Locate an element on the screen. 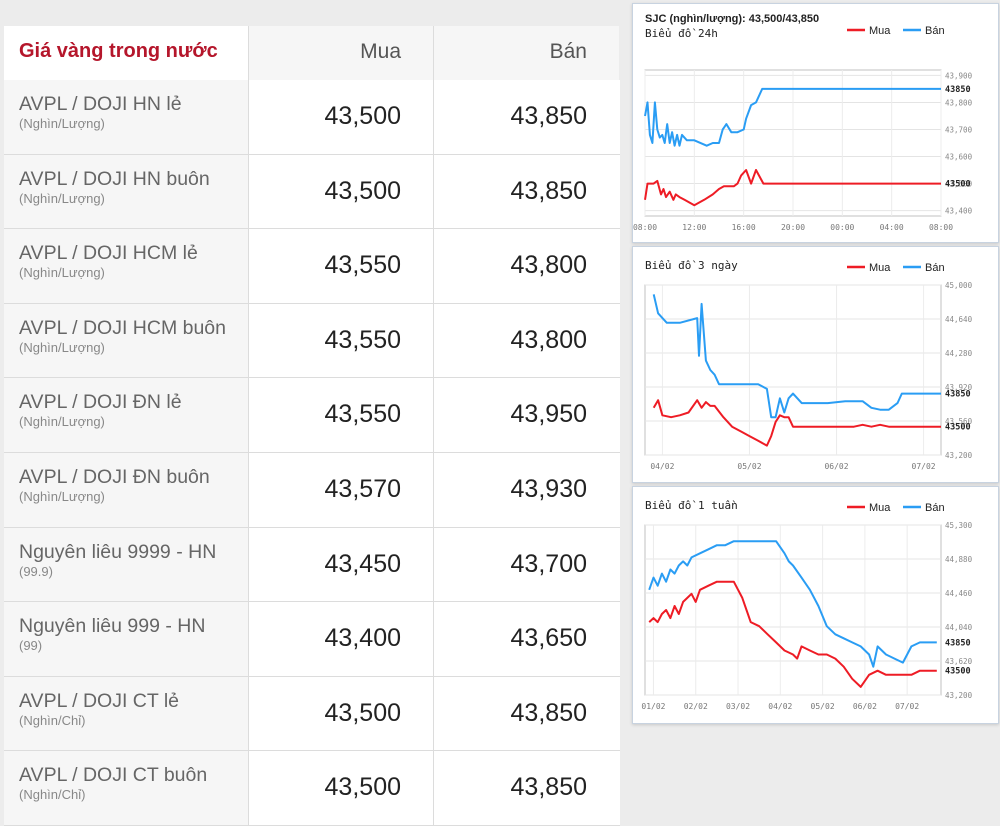 The width and height of the screenshot is (1000, 826). row-name: AVPL / DOJI CT lẻ is located at coordinates (99, 700).